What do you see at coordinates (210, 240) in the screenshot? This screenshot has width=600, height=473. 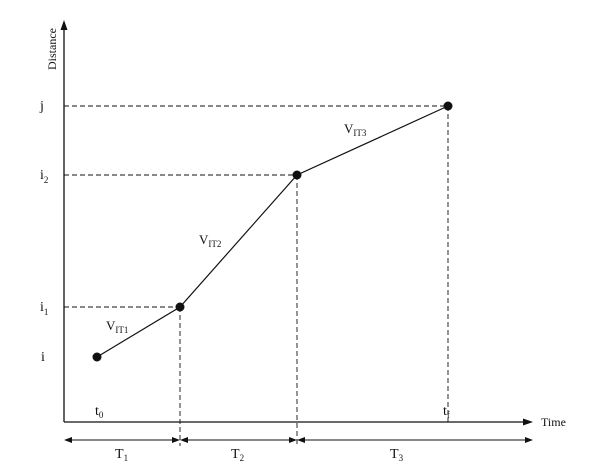 I see `segment-label-vit2: VIT2` at bounding box center [210, 240].